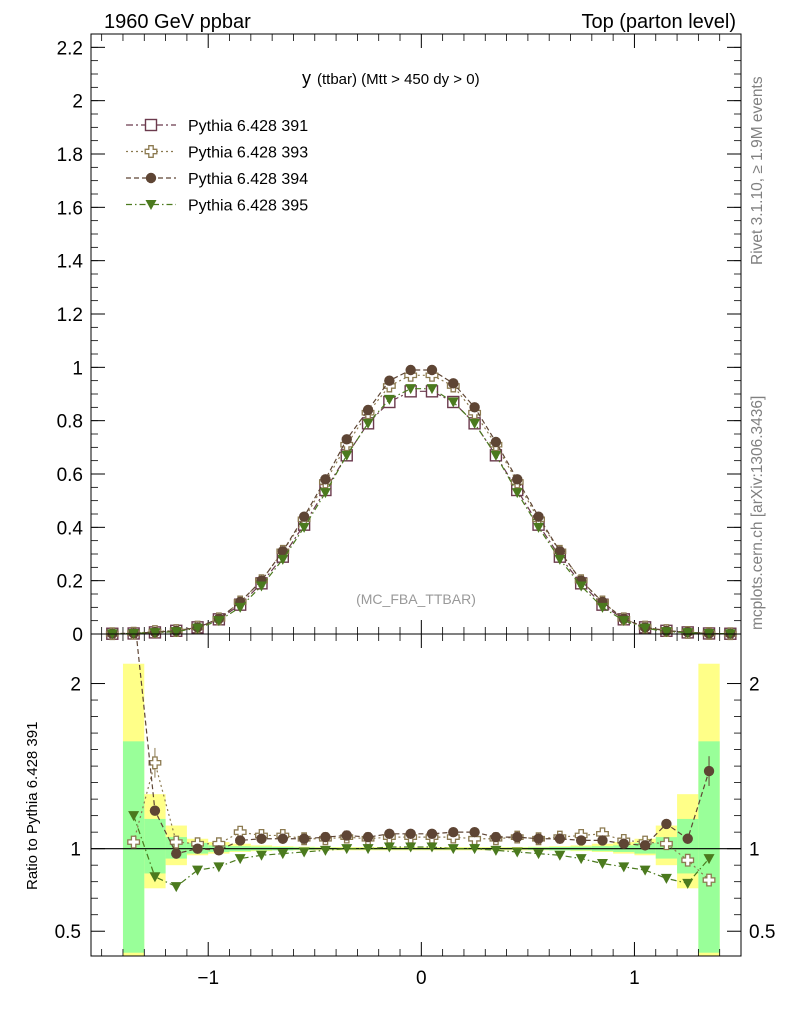 The image size is (786, 1024). I want to click on main-ytick-label: 2, so click(77, 102).